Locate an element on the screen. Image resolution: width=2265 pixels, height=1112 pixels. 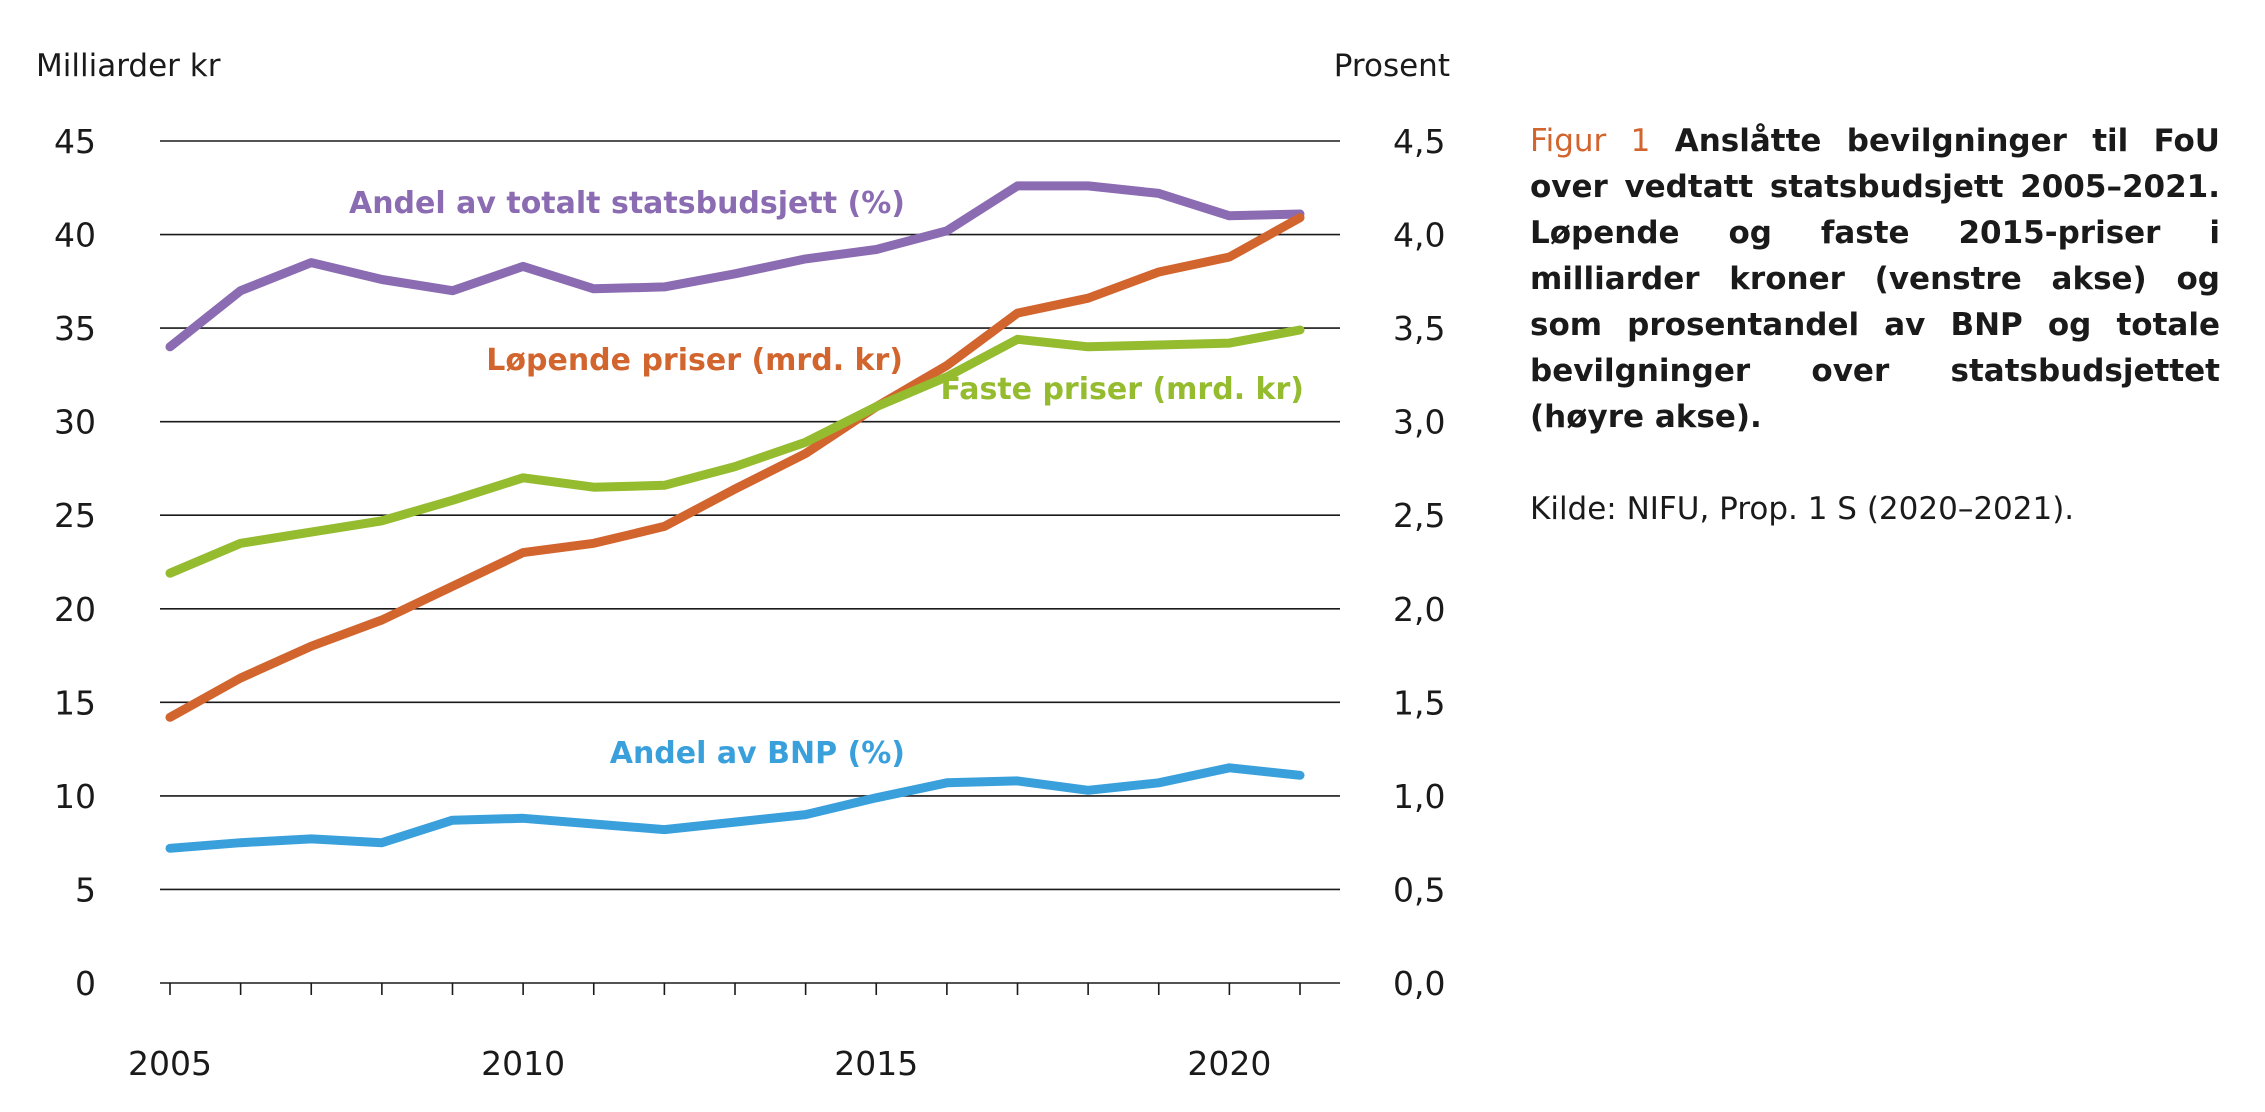
x-tick-label: 2010 is located at coordinates (523, 1063).